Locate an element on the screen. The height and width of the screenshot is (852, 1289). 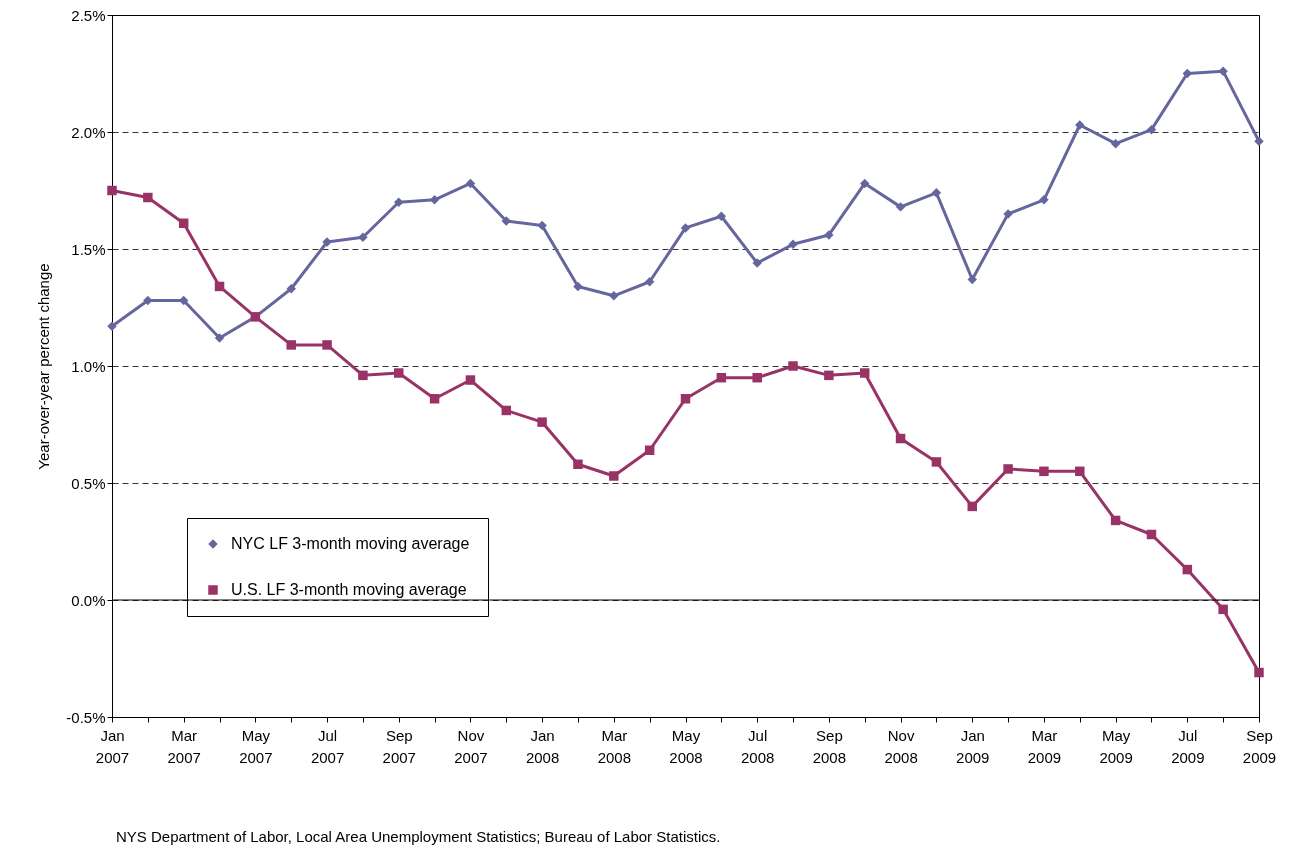
x-tick-label: Mar 2009 is located at coordinates (1044, 746).